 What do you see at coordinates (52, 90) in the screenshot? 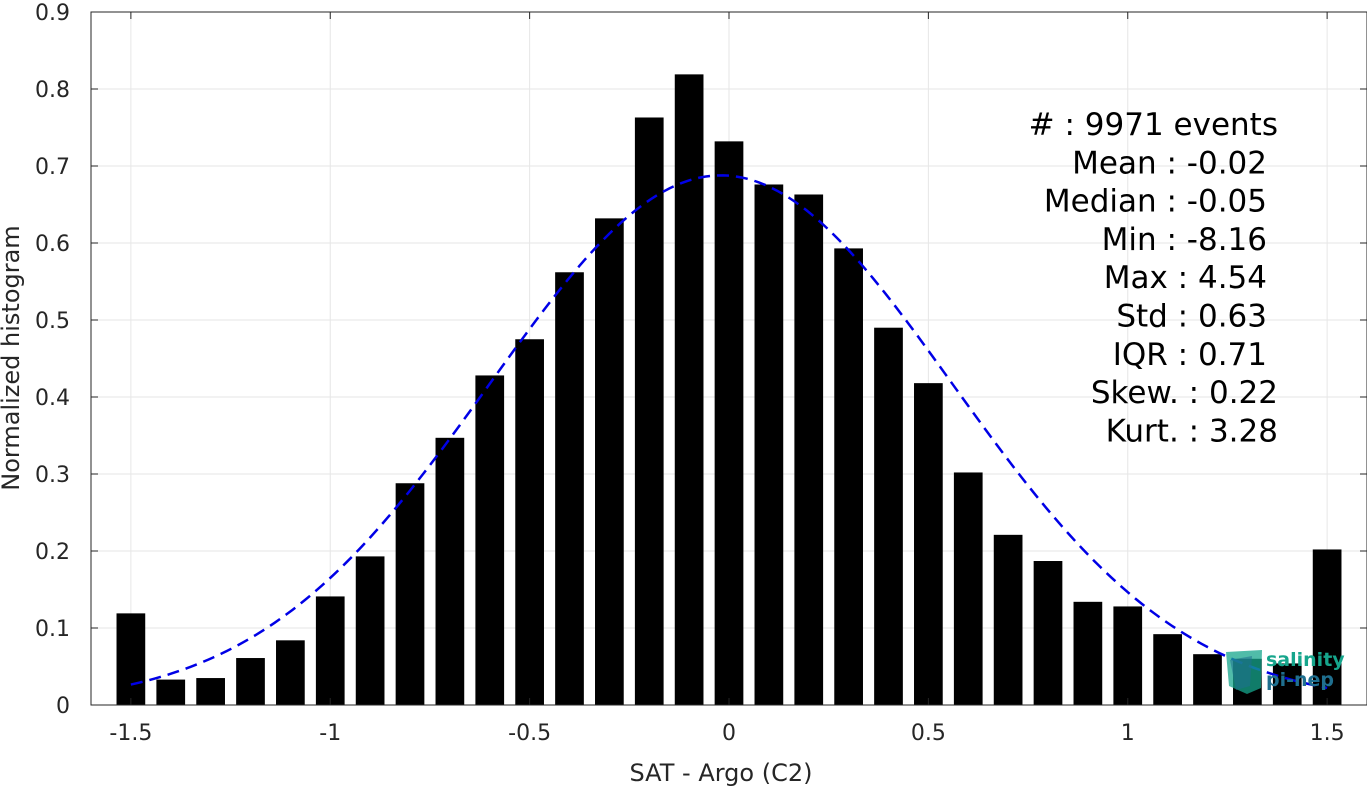
I see `y-tick-label-8: 0.8` at bounding box center [52, 90].